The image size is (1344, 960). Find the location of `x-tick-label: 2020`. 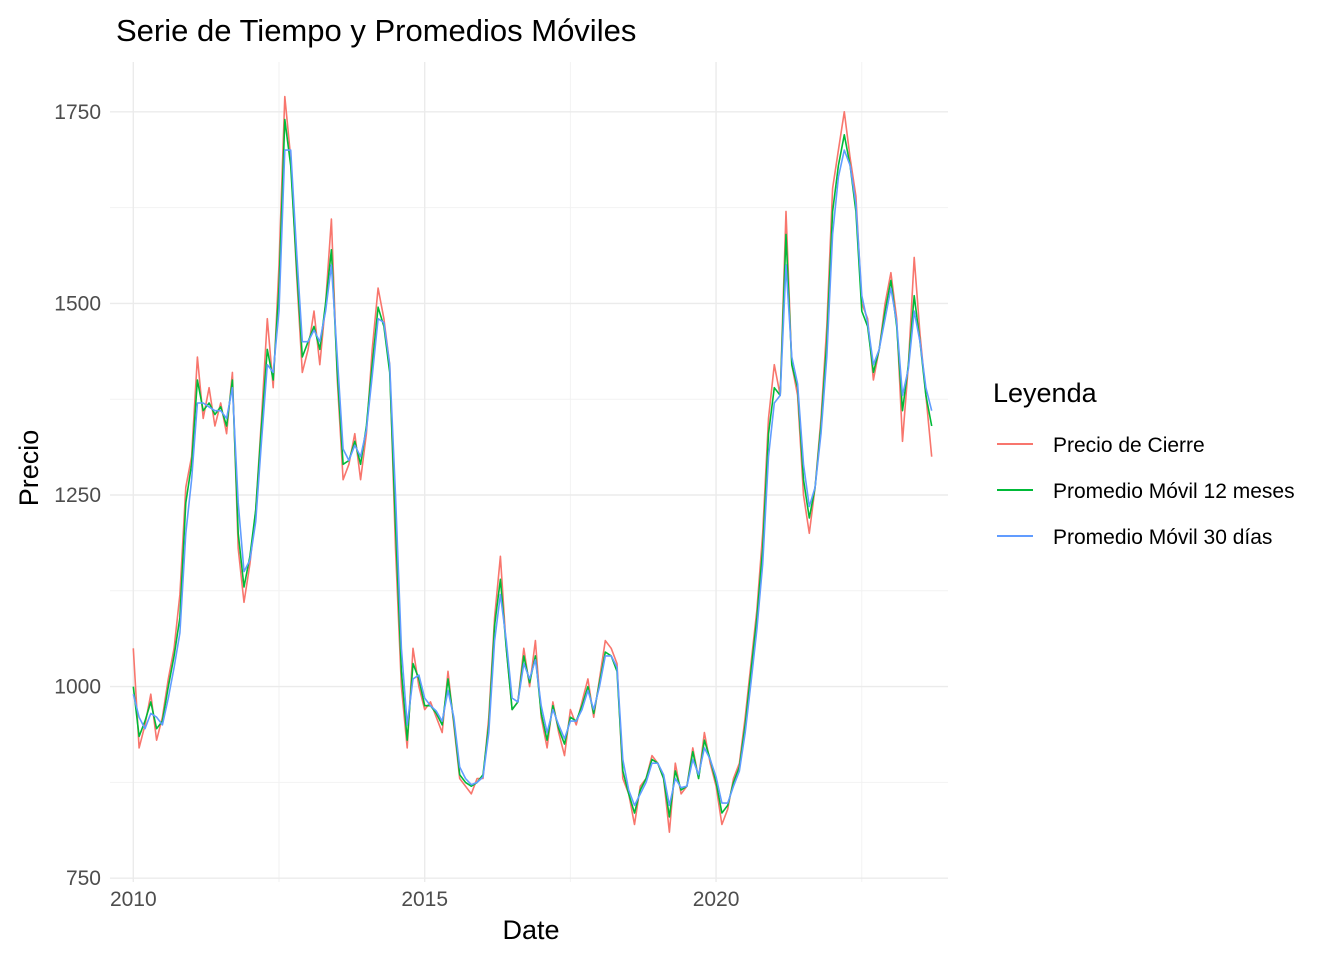

x-tick-label: 2020 is located at coordinates (716, 899).